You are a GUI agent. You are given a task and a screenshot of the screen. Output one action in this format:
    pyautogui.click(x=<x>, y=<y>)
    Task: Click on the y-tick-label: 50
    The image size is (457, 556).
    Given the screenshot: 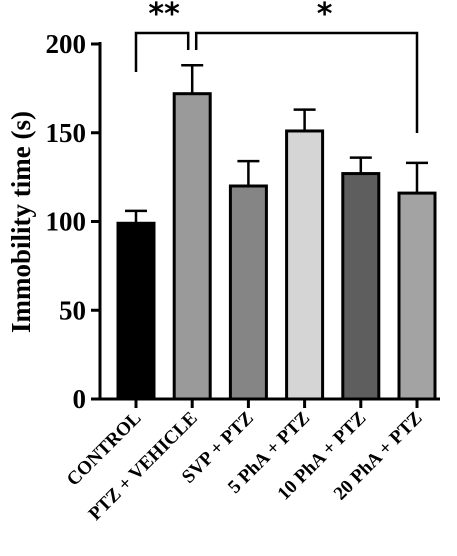 What is the action you would take?
    pyautogui.click(x=72, y=310)
    